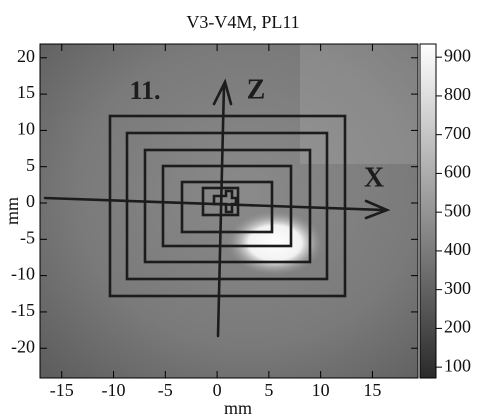 Image resolution: width=483 pixels, height=418 pixels. I want to click on y-tick-label: -10, so click(23, 274).